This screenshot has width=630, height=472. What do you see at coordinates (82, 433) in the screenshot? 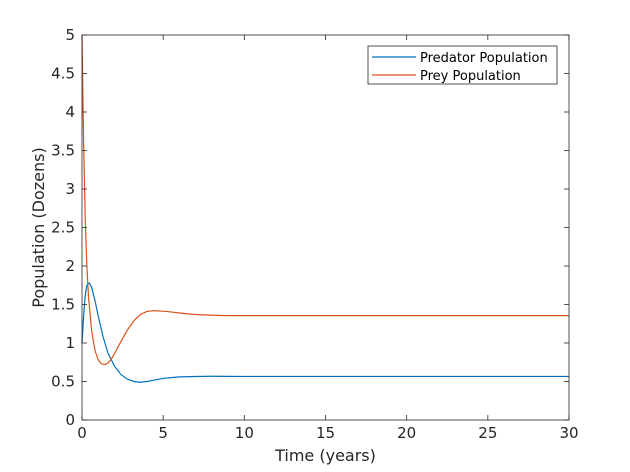
I see `x-tick-label: 0` at bounding box center [82, 433].